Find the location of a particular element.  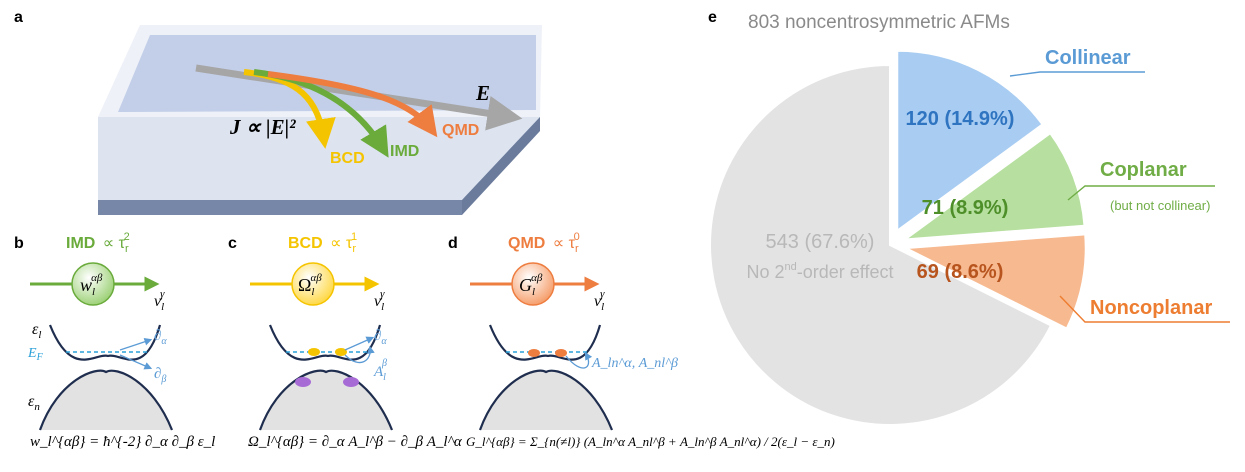

panel-label-c: c is located at coordinates (232, 243).